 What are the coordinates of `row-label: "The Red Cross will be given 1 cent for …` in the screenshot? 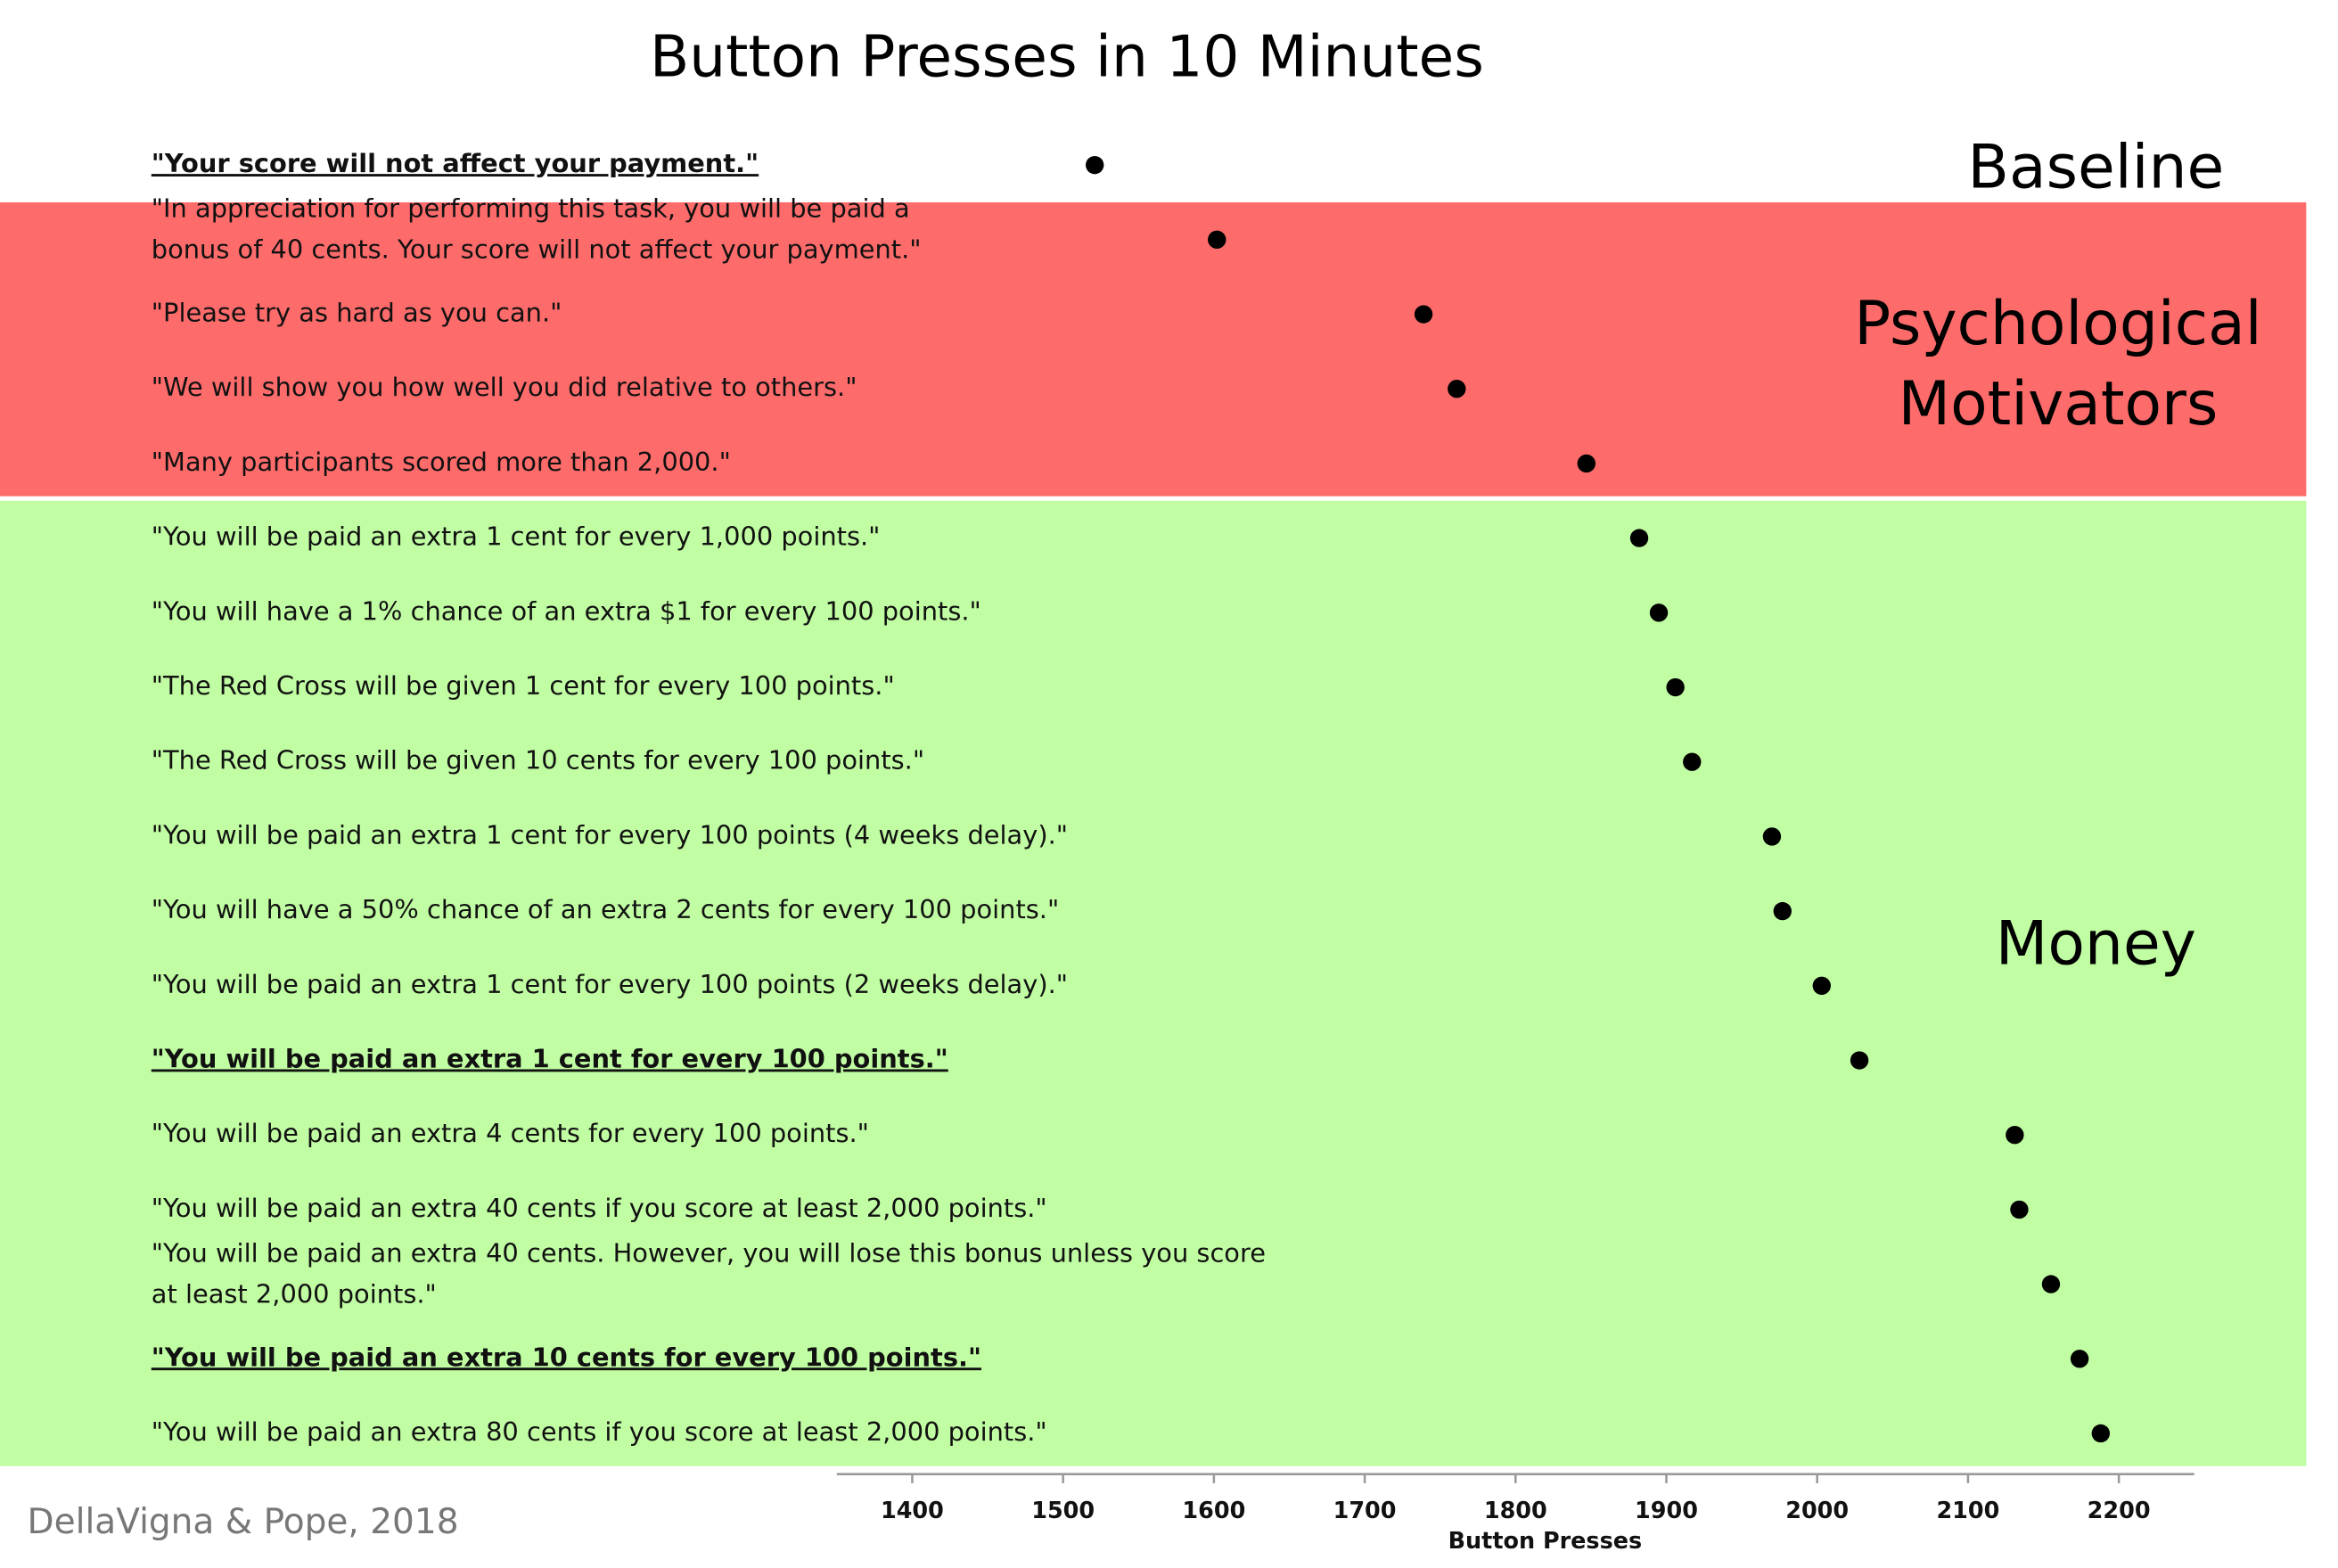 It's located at (523, 686).